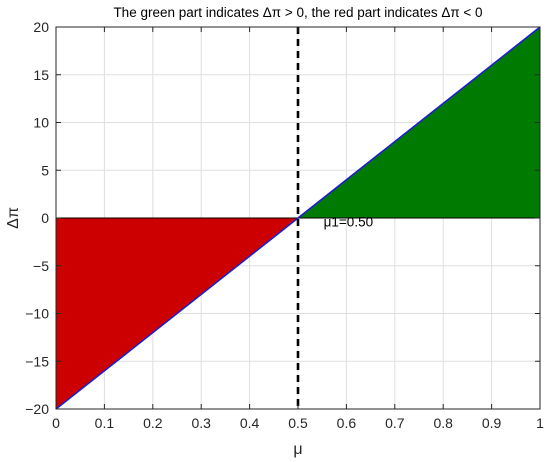  What do you see at coordinates (250, 423) in the screenshot?
I see `x-tick-label: 0.4` at bounding box center [250, 423].